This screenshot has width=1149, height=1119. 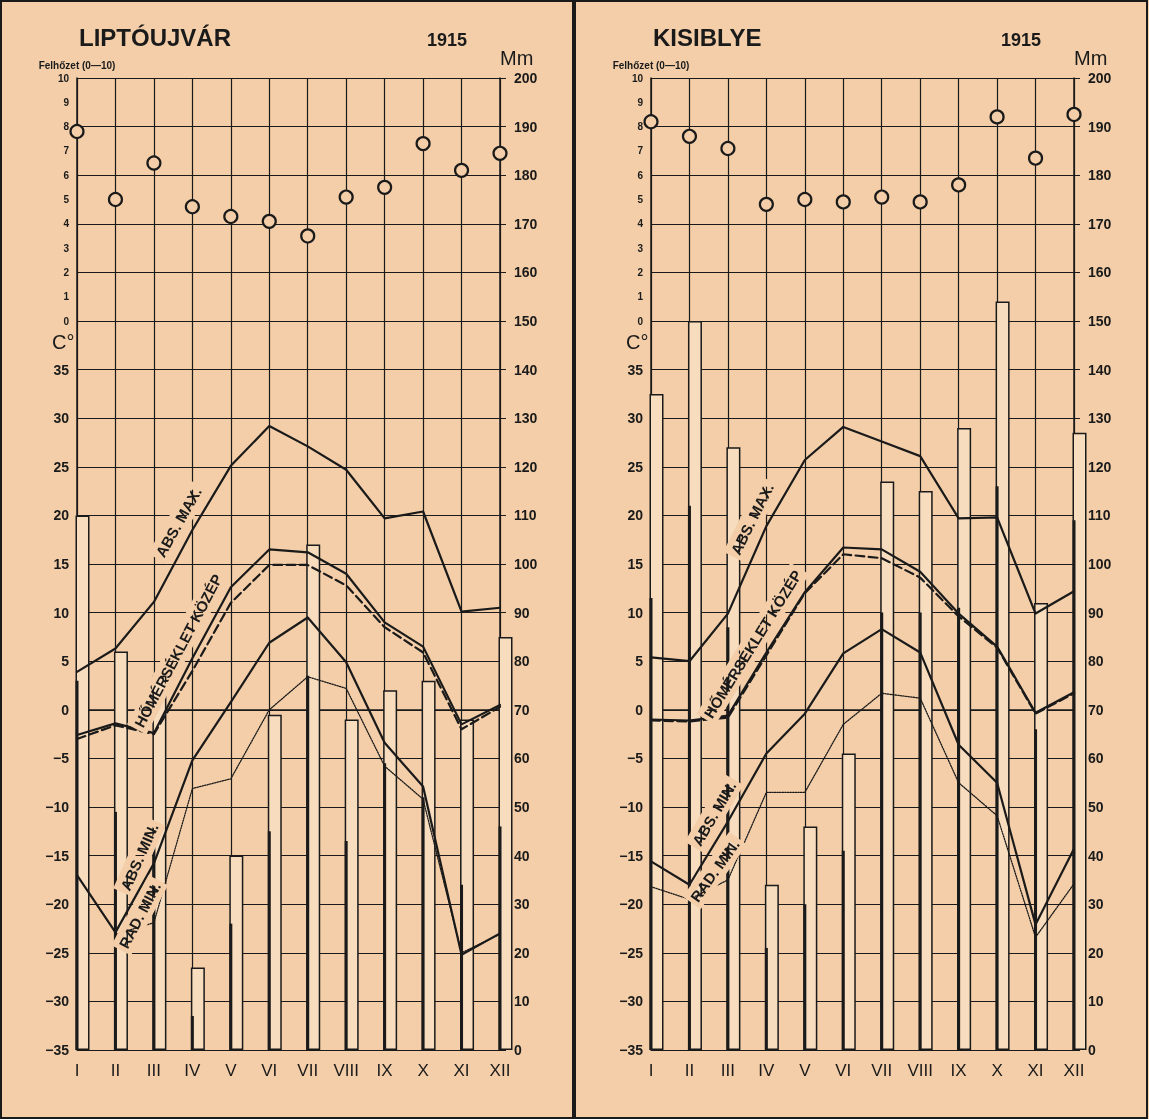 I want to click on y2-tick-label: 60, so click(x=522, y=758).